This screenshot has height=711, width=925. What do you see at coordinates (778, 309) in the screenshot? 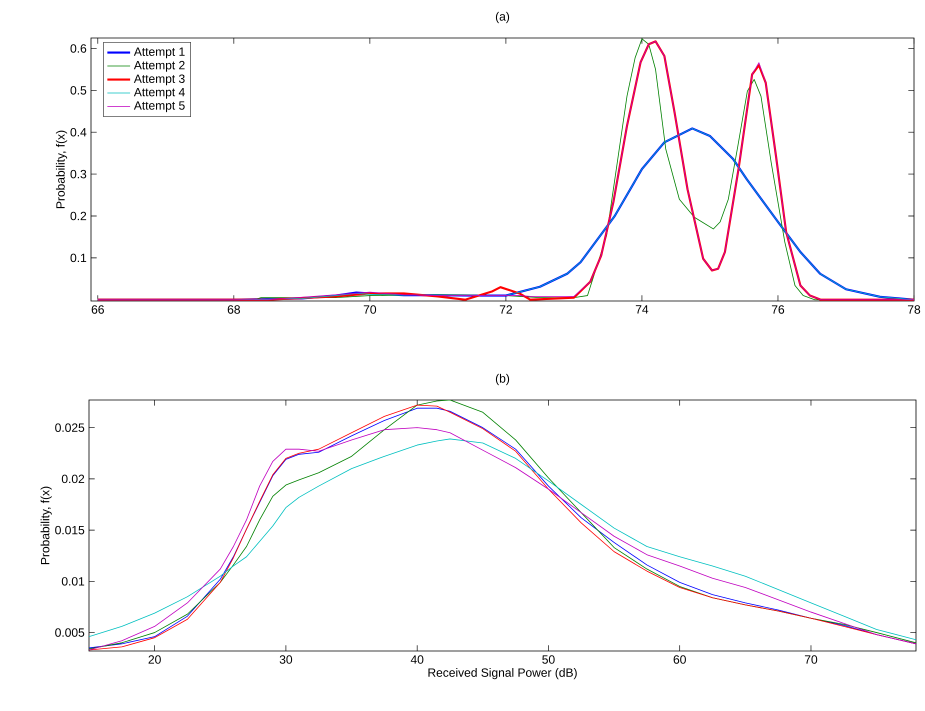
I see `x-tick-label: 76` at bounding box center [778, 309].